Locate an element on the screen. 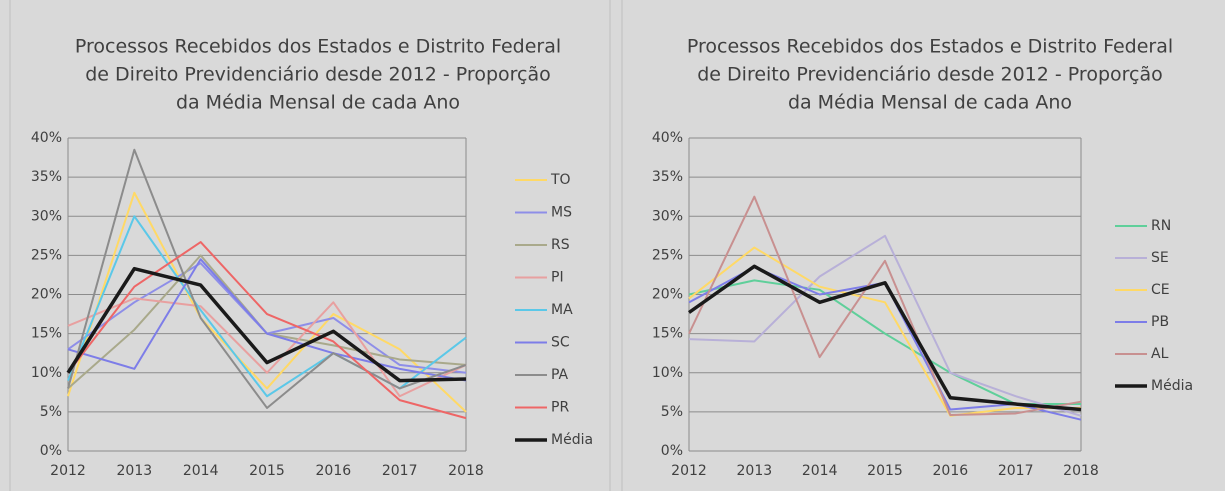 This screenshot has width=1225, height=491. legend-label: RN is located at coordinates (1161, 226).